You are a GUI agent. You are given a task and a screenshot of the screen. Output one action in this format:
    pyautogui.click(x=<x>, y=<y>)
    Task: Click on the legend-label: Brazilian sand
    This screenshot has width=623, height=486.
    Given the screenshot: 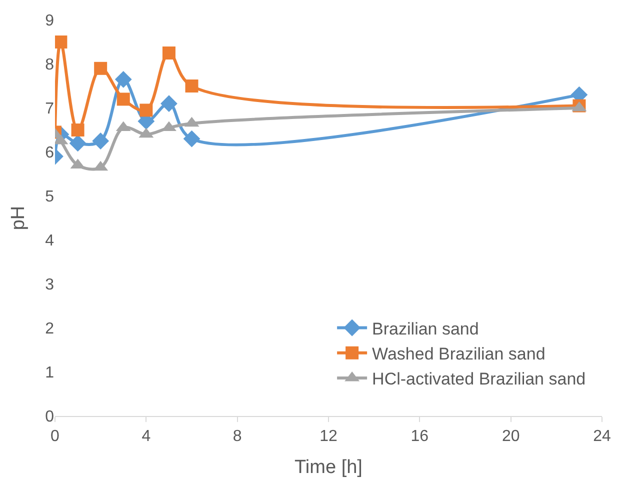 What is the action you would take?
    pyautogui.click(x=425, y=328)
    